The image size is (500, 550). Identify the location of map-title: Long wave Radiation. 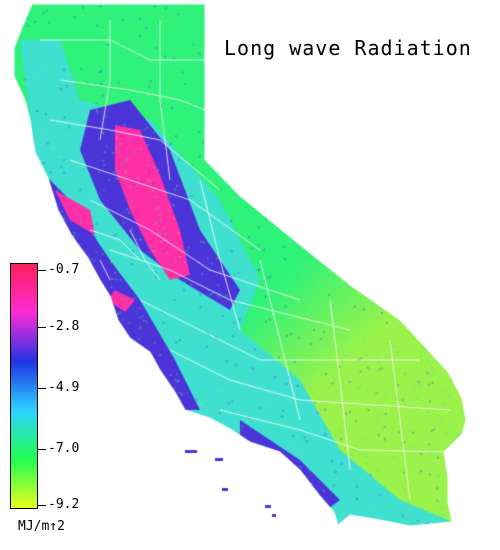
(348, 48).